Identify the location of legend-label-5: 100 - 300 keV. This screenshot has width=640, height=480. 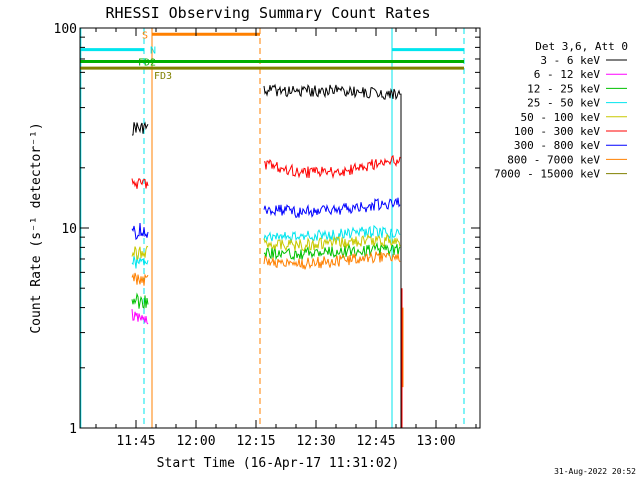
(557, 131).